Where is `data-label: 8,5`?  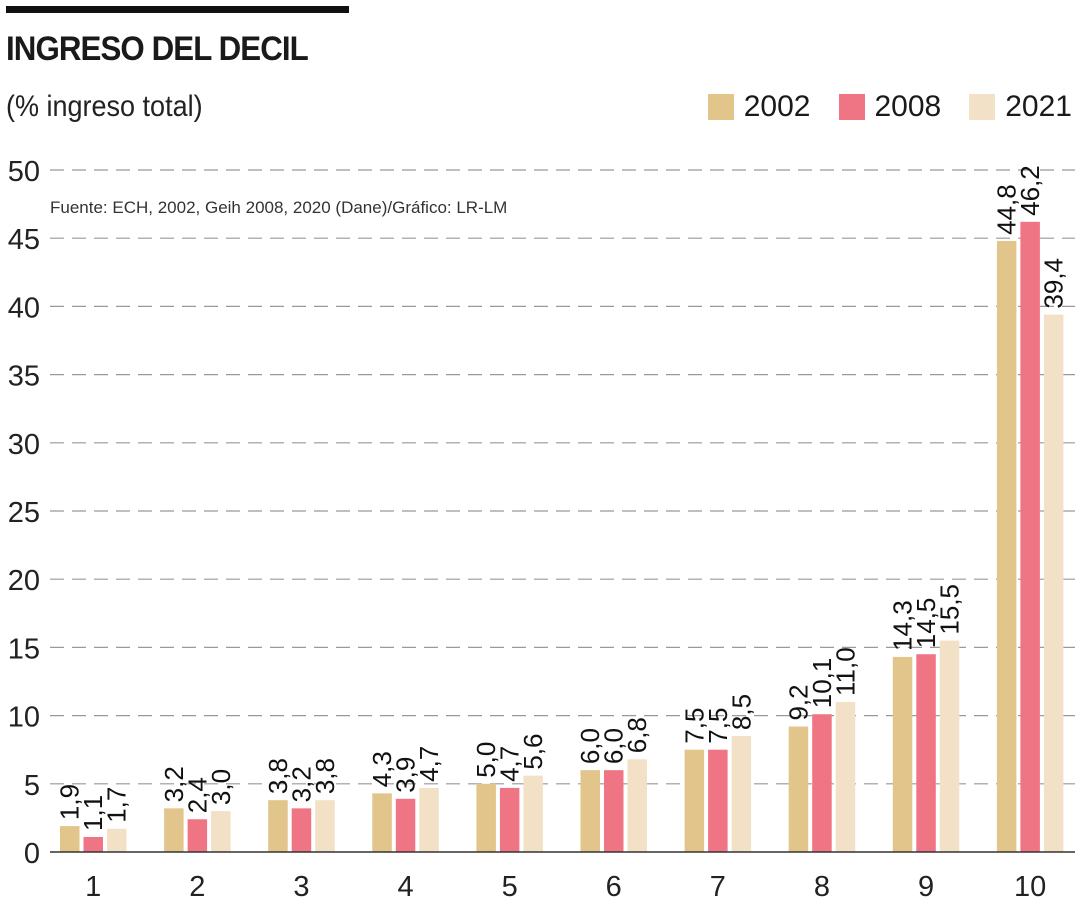
data-label: 8,5 is located at coordinates (741, 712).